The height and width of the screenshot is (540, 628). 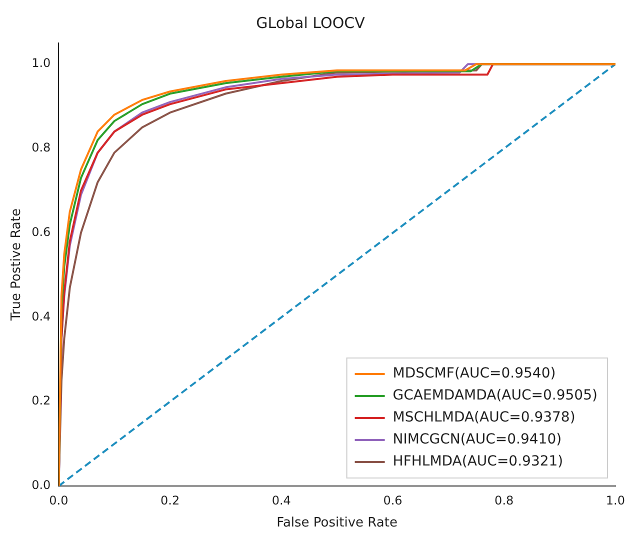 I want to click on y-tick-label: 0.8, so click(x=41, y=147).